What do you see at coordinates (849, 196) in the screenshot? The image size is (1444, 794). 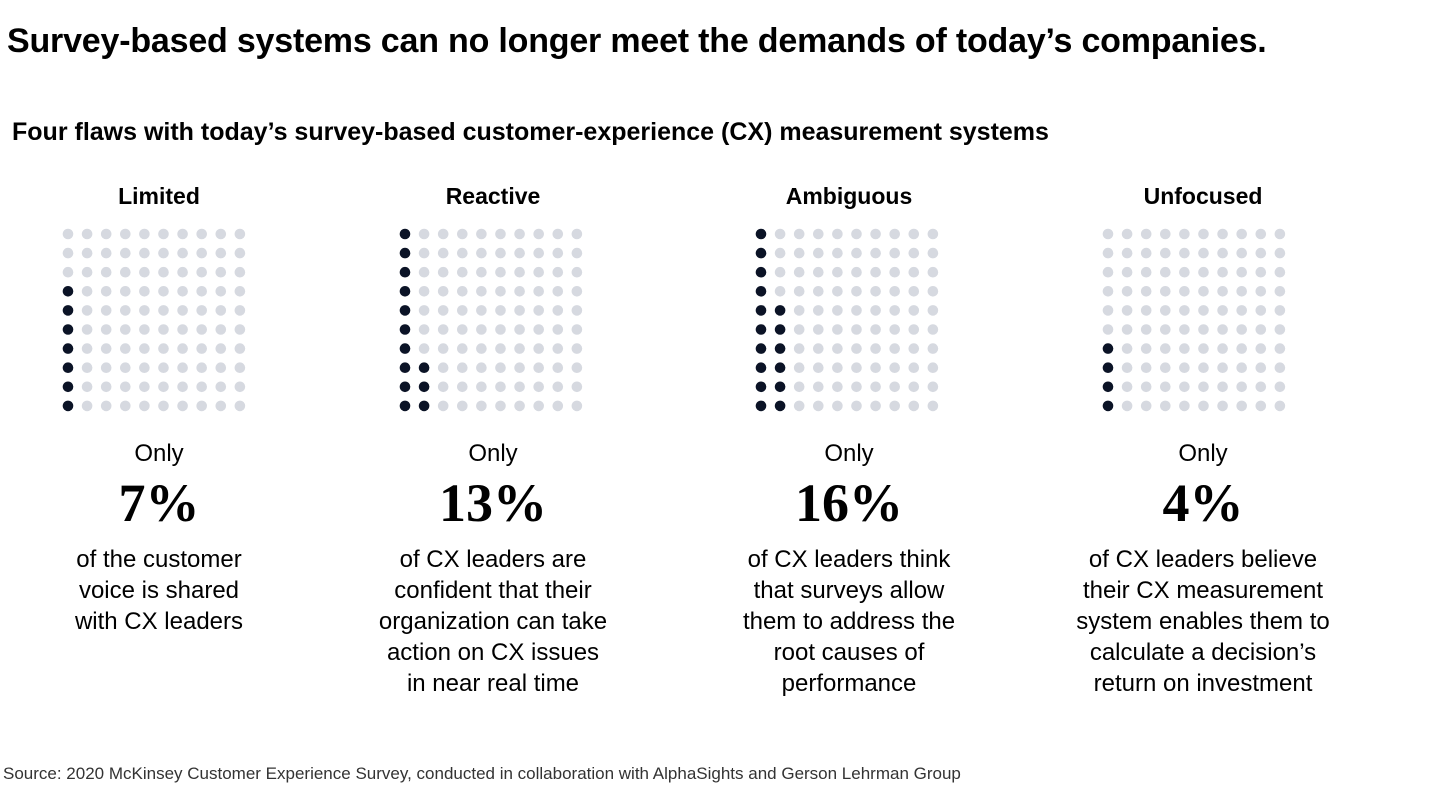 I see `panel-heading: Ambiguous` at bounding box center [849, 196].